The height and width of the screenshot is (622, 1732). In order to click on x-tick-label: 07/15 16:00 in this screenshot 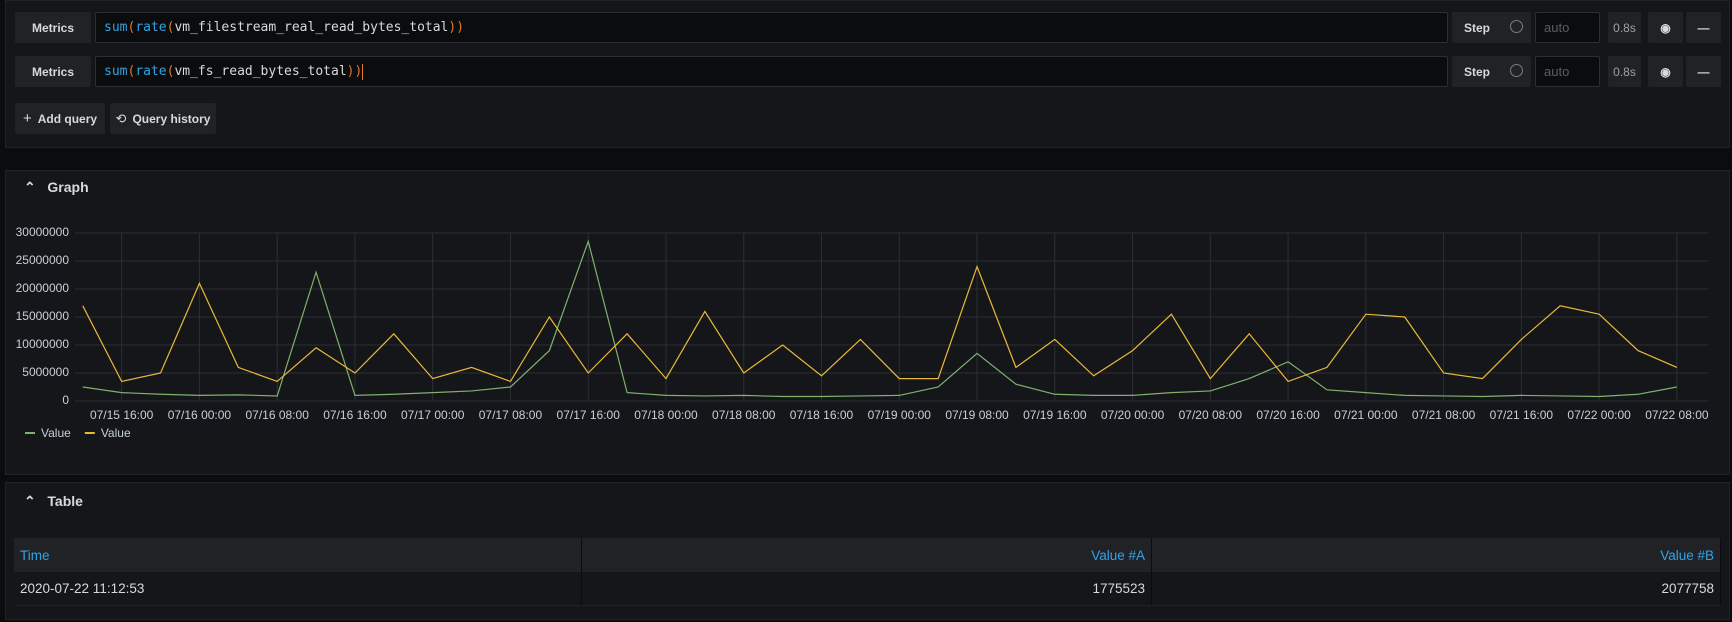, I will do `click(122, 415)`.